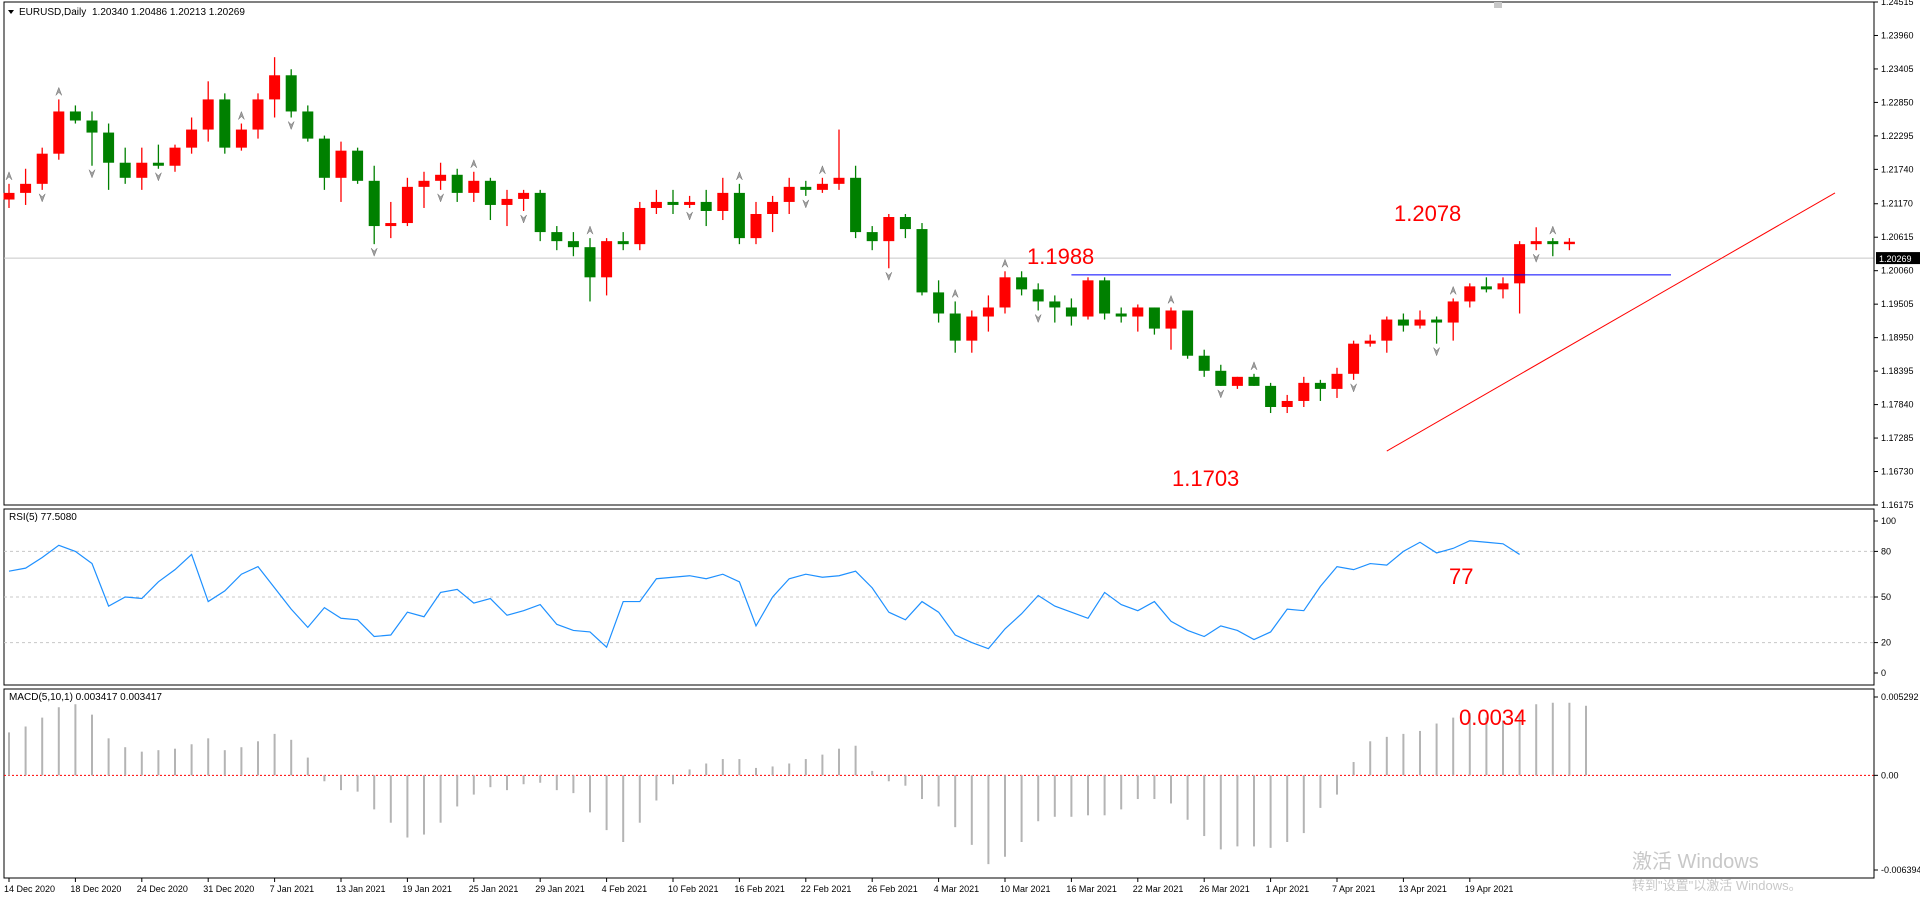 The height and width of the screenshot is (905, 1920). Describe the element at coordinates (1897, 338) in the screenshot. I see `price-axis-label: 1.18950` at that location.